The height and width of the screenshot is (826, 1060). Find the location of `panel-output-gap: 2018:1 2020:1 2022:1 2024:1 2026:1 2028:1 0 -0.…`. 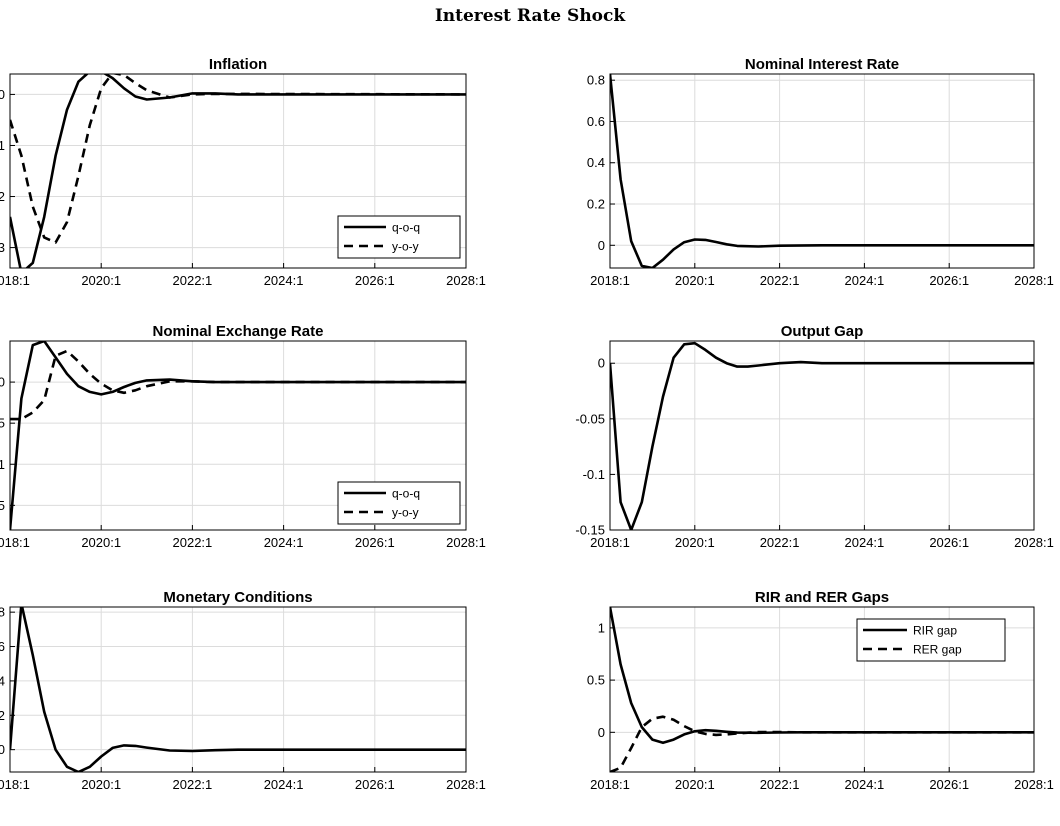

panel-output-gap: 2018:1 2020:1 2022:1 2024:1 2026:1 2028:1 0 -0.… is located at coordinates (814, 436).